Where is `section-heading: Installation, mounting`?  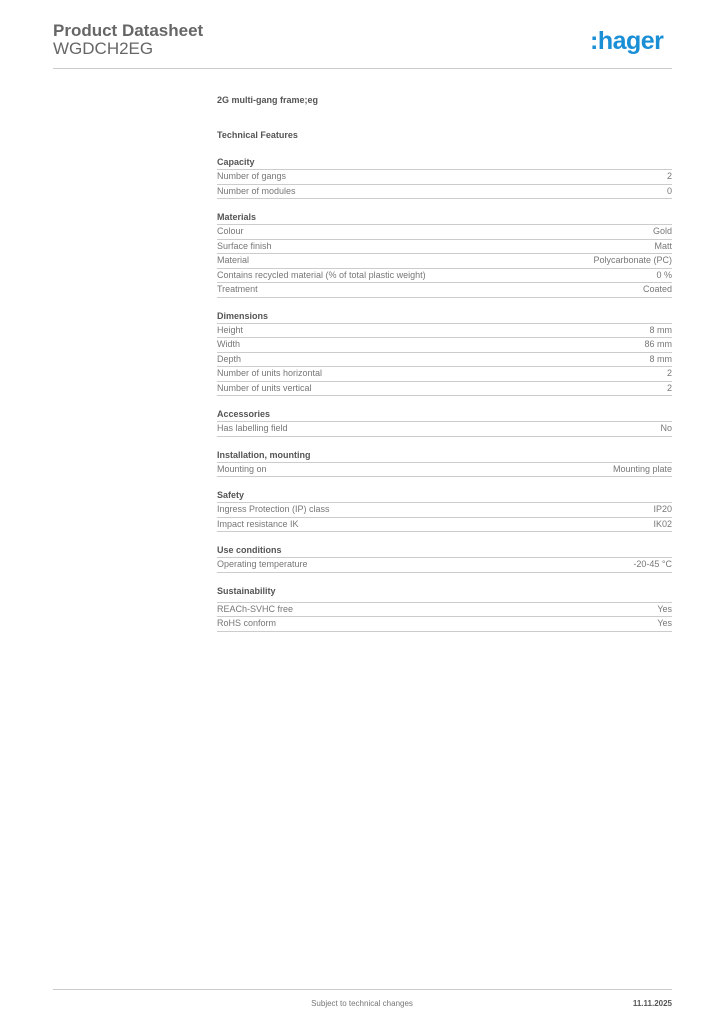
section-heading: Installation, mounting is located at coordinates (444, 456).